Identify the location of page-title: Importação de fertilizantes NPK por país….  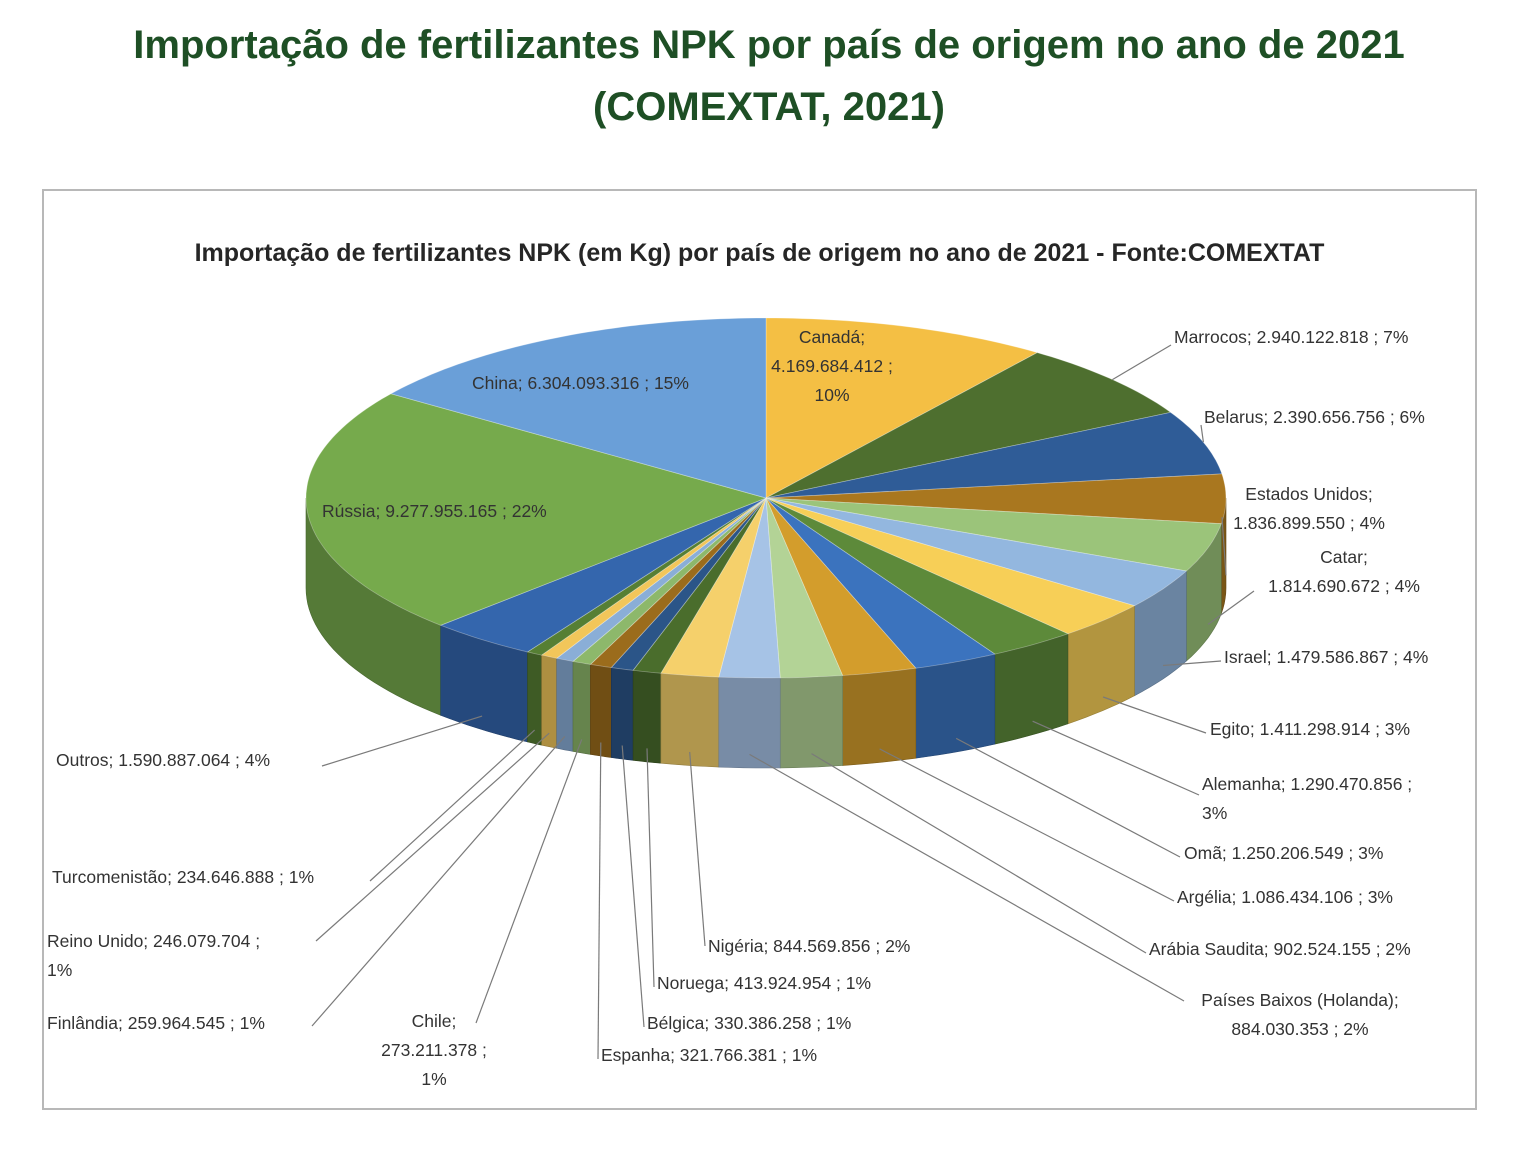
(769, 76).